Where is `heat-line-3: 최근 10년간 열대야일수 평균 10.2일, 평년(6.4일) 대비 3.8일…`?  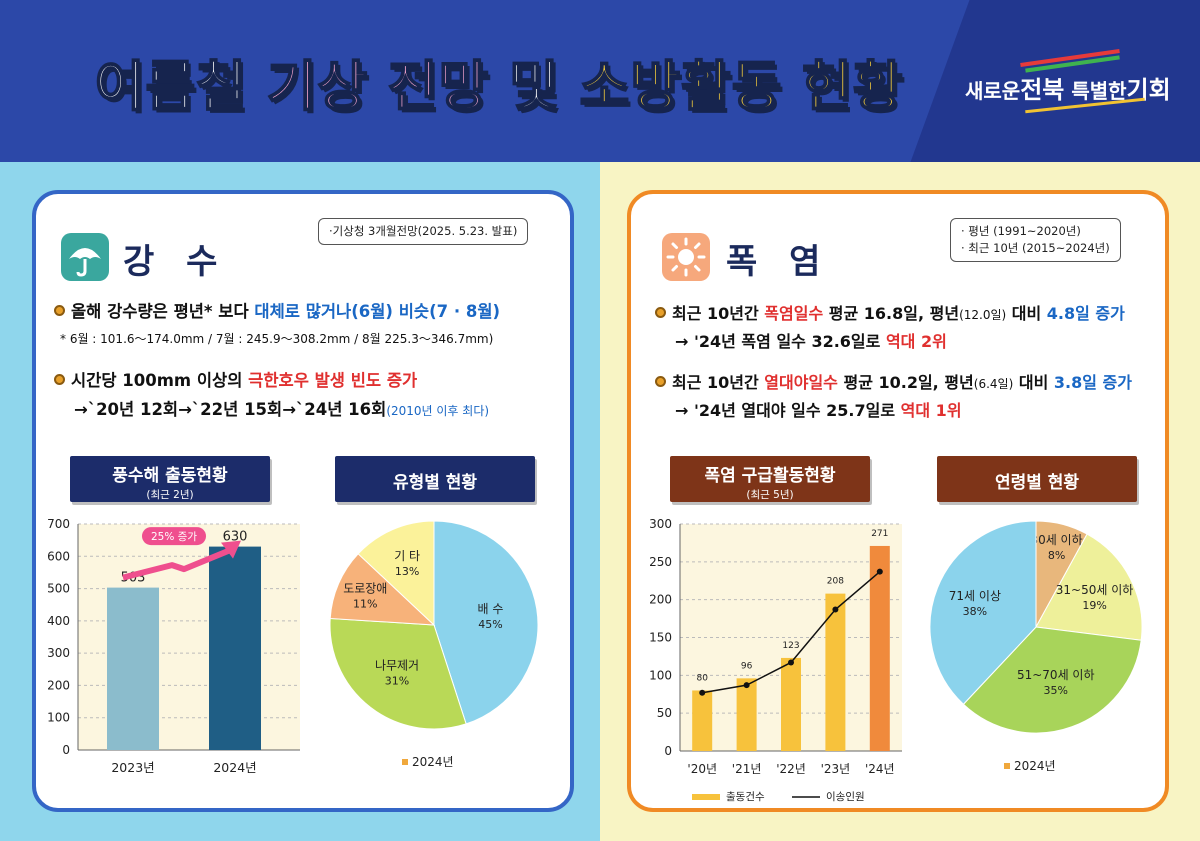
heat-line-3: 최근 10년간 열대야일수 평균 10.2일, 평년(6.4일) 대비 3.8일… is located at coordinates (893, 381).